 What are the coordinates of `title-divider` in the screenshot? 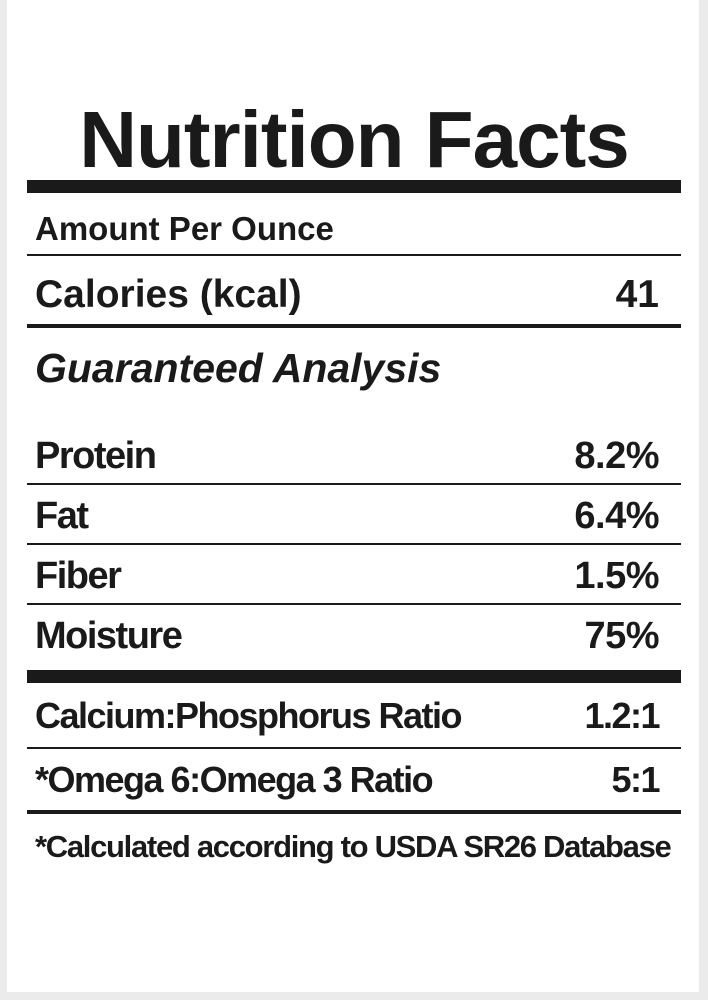 It's located at (354, 186).